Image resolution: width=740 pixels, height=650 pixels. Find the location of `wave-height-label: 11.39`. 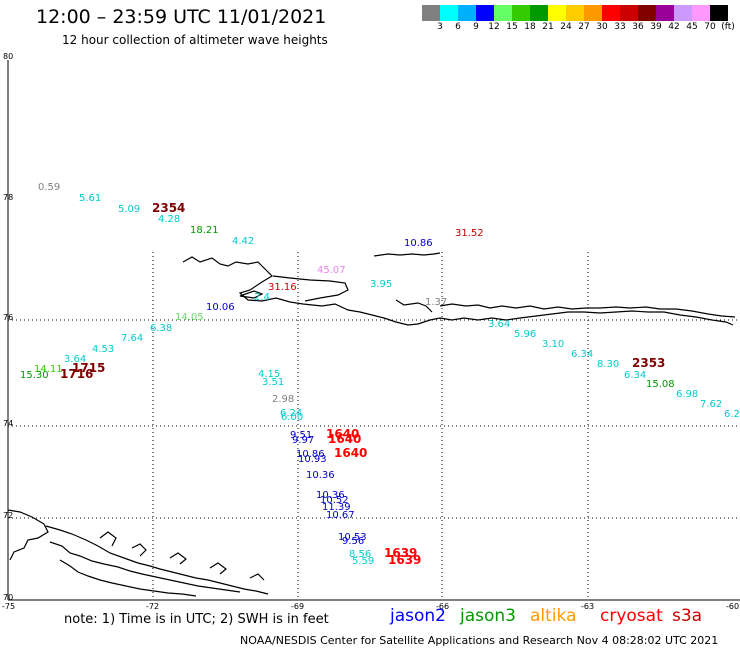

wave-height-label: 11.39 is located at coordinates (336, 507).